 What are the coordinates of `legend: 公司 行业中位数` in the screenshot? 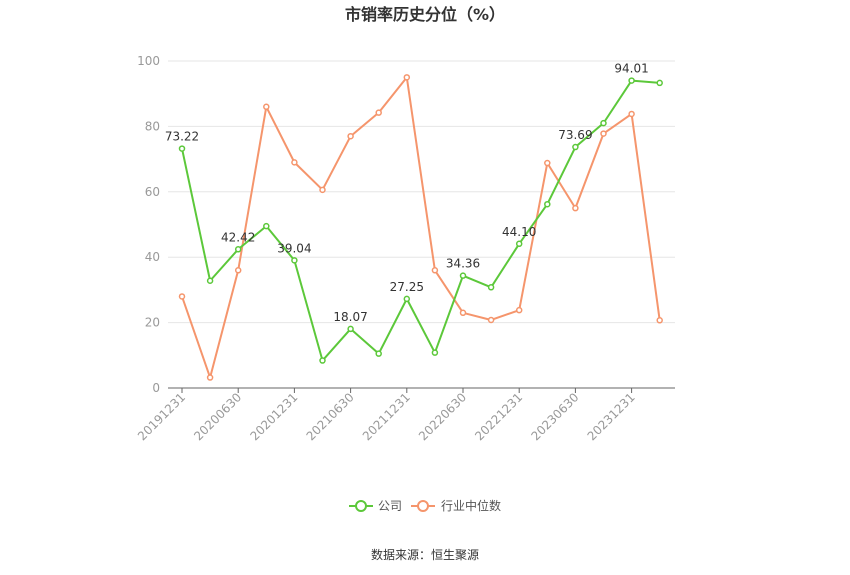 It's located at (425, 505).